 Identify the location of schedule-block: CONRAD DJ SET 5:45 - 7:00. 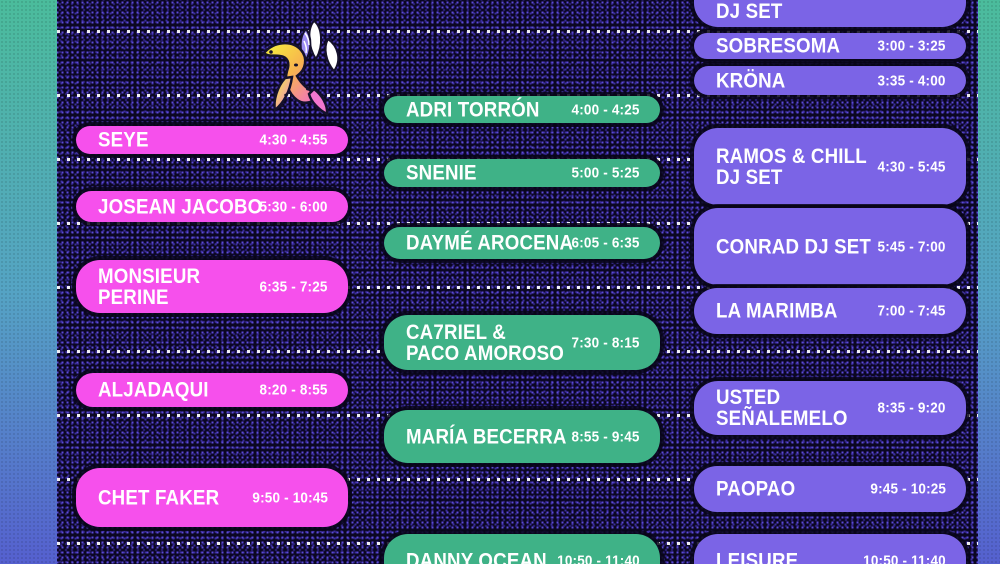
(830, 246).